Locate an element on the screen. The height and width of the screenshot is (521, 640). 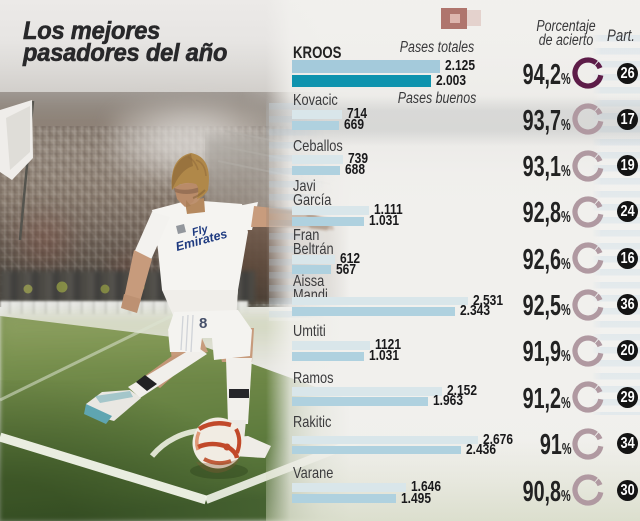
svg-text: 8 is located at coordinates (203, 323).